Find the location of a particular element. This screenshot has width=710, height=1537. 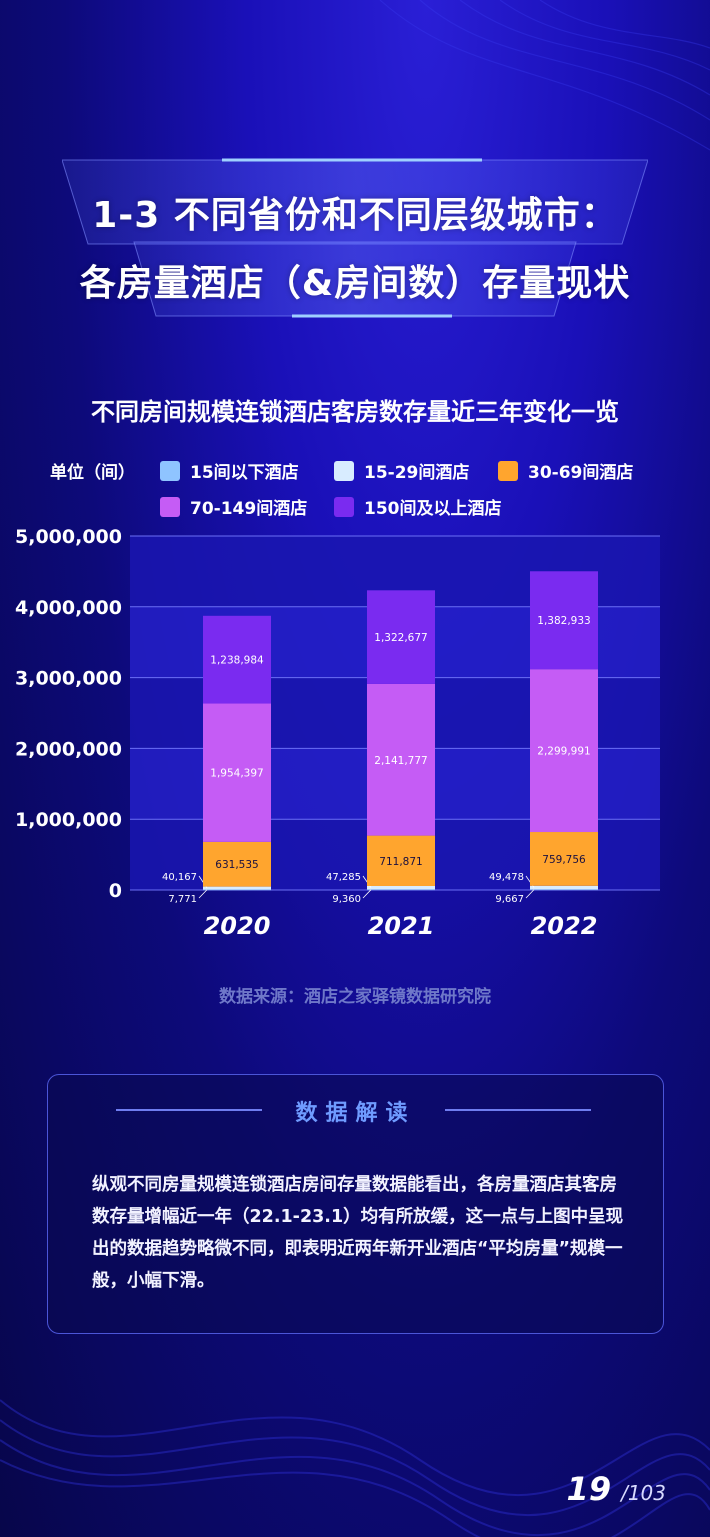

data-label: 631,535 is located at coordinates (236, 865).